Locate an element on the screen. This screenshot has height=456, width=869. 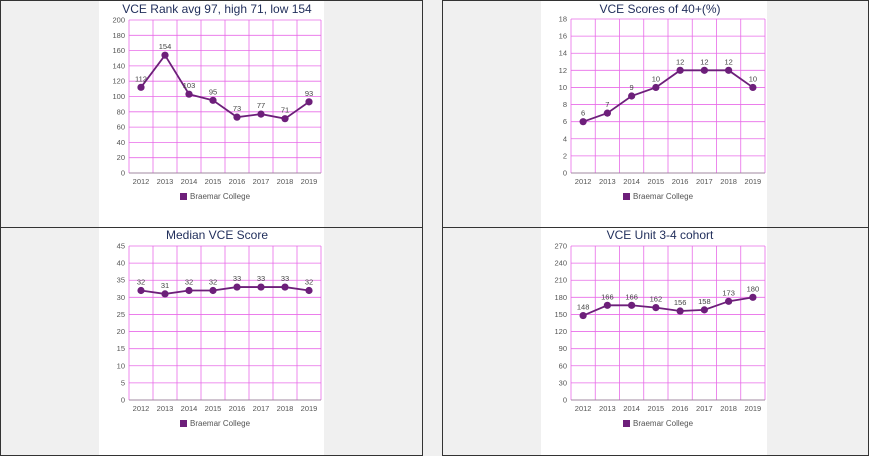
data-label: 7 is located at coordinates (607, 104).